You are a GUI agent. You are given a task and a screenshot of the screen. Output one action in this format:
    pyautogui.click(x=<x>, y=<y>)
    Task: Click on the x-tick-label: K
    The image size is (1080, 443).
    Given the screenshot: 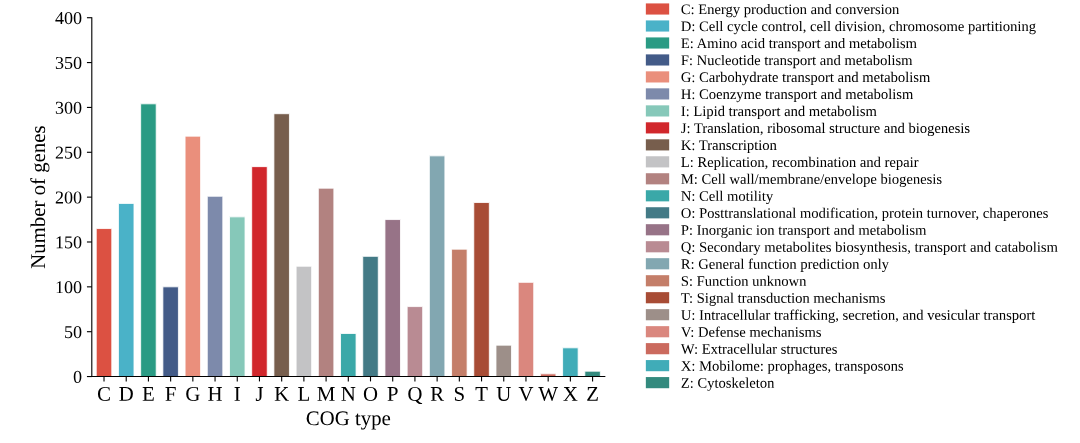 What is the action you would take?
    pyautogui.click(x=281, y=394)
    